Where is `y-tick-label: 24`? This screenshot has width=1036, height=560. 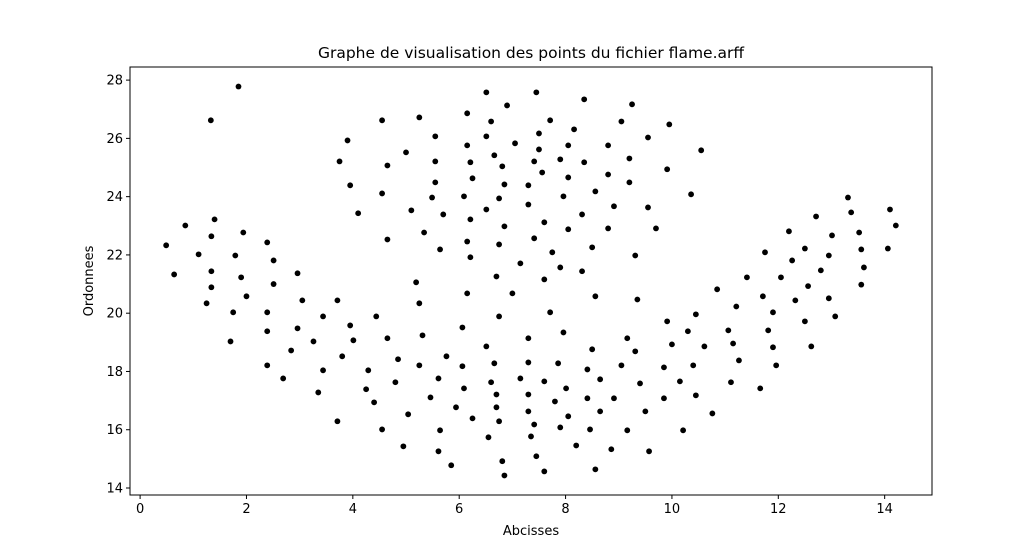 y-tick-label: 24 is located at coordinates (114, 197).